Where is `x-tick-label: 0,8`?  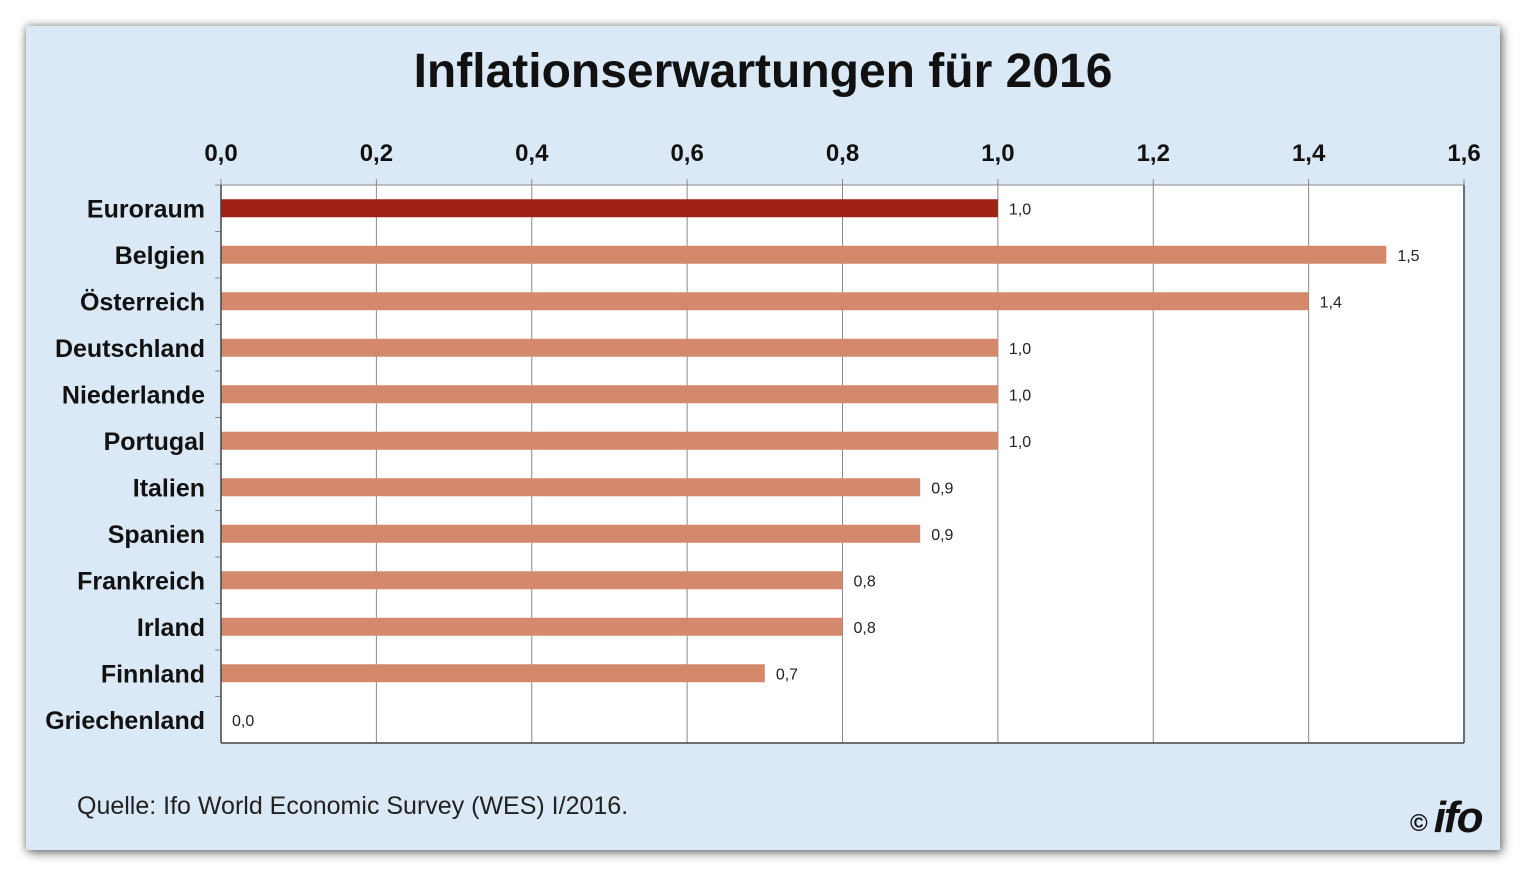 x-tick-label: 0,8 is located at coordinates (842, 153).